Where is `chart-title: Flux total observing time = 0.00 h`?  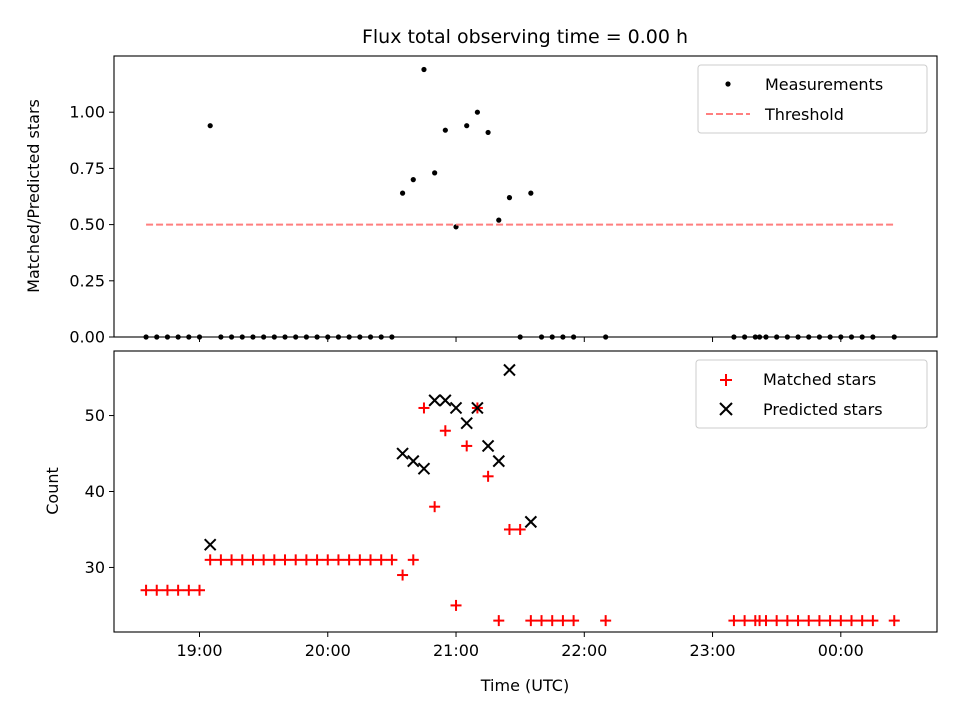
chart-title: Flux total observing time = 0.00 h is located at coordinates (525, 37).